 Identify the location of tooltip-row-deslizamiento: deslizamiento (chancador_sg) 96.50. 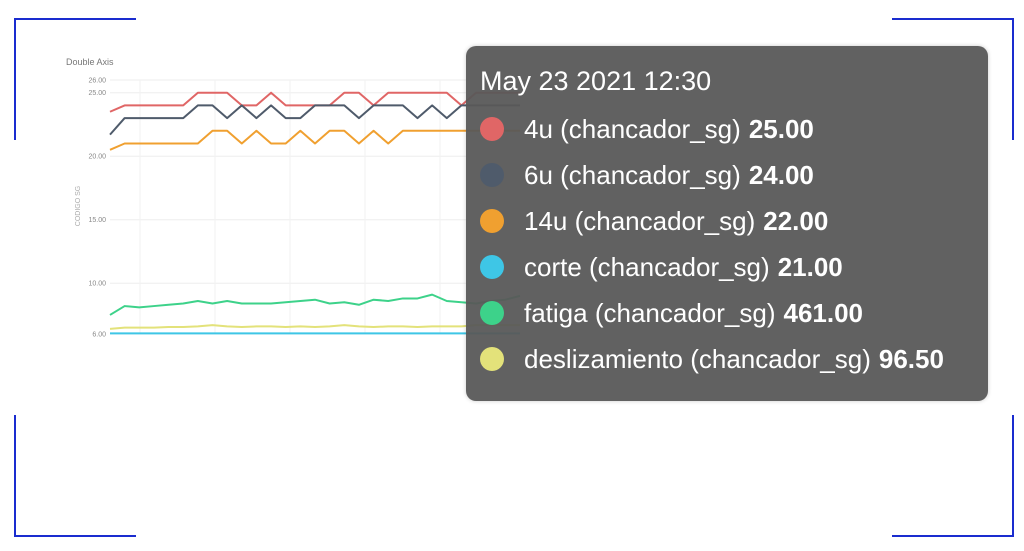
(734, 359).